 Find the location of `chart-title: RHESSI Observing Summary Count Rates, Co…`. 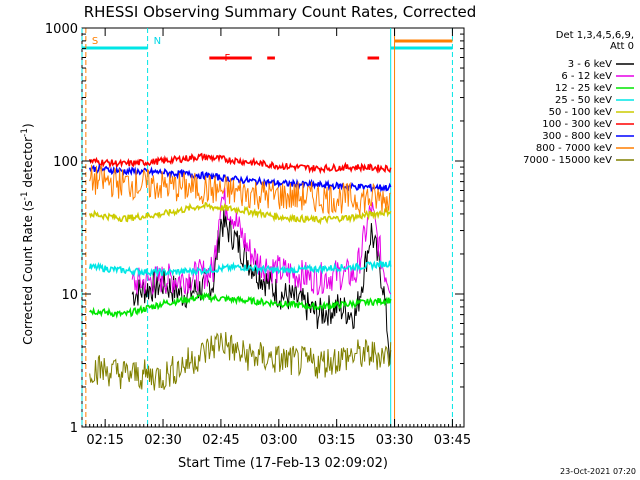

chart-title: RHESSI Observing Summary Count Rates, Co… is located at coordinates (280, 12).